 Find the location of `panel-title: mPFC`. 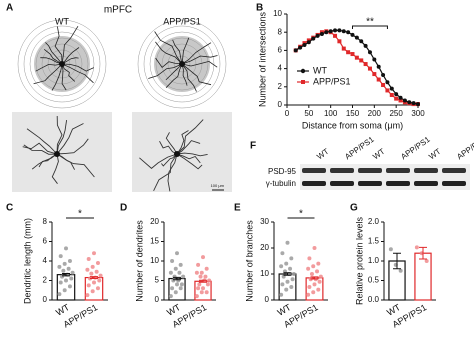

panel-title: mPFC is located at coordinates (118, 10).